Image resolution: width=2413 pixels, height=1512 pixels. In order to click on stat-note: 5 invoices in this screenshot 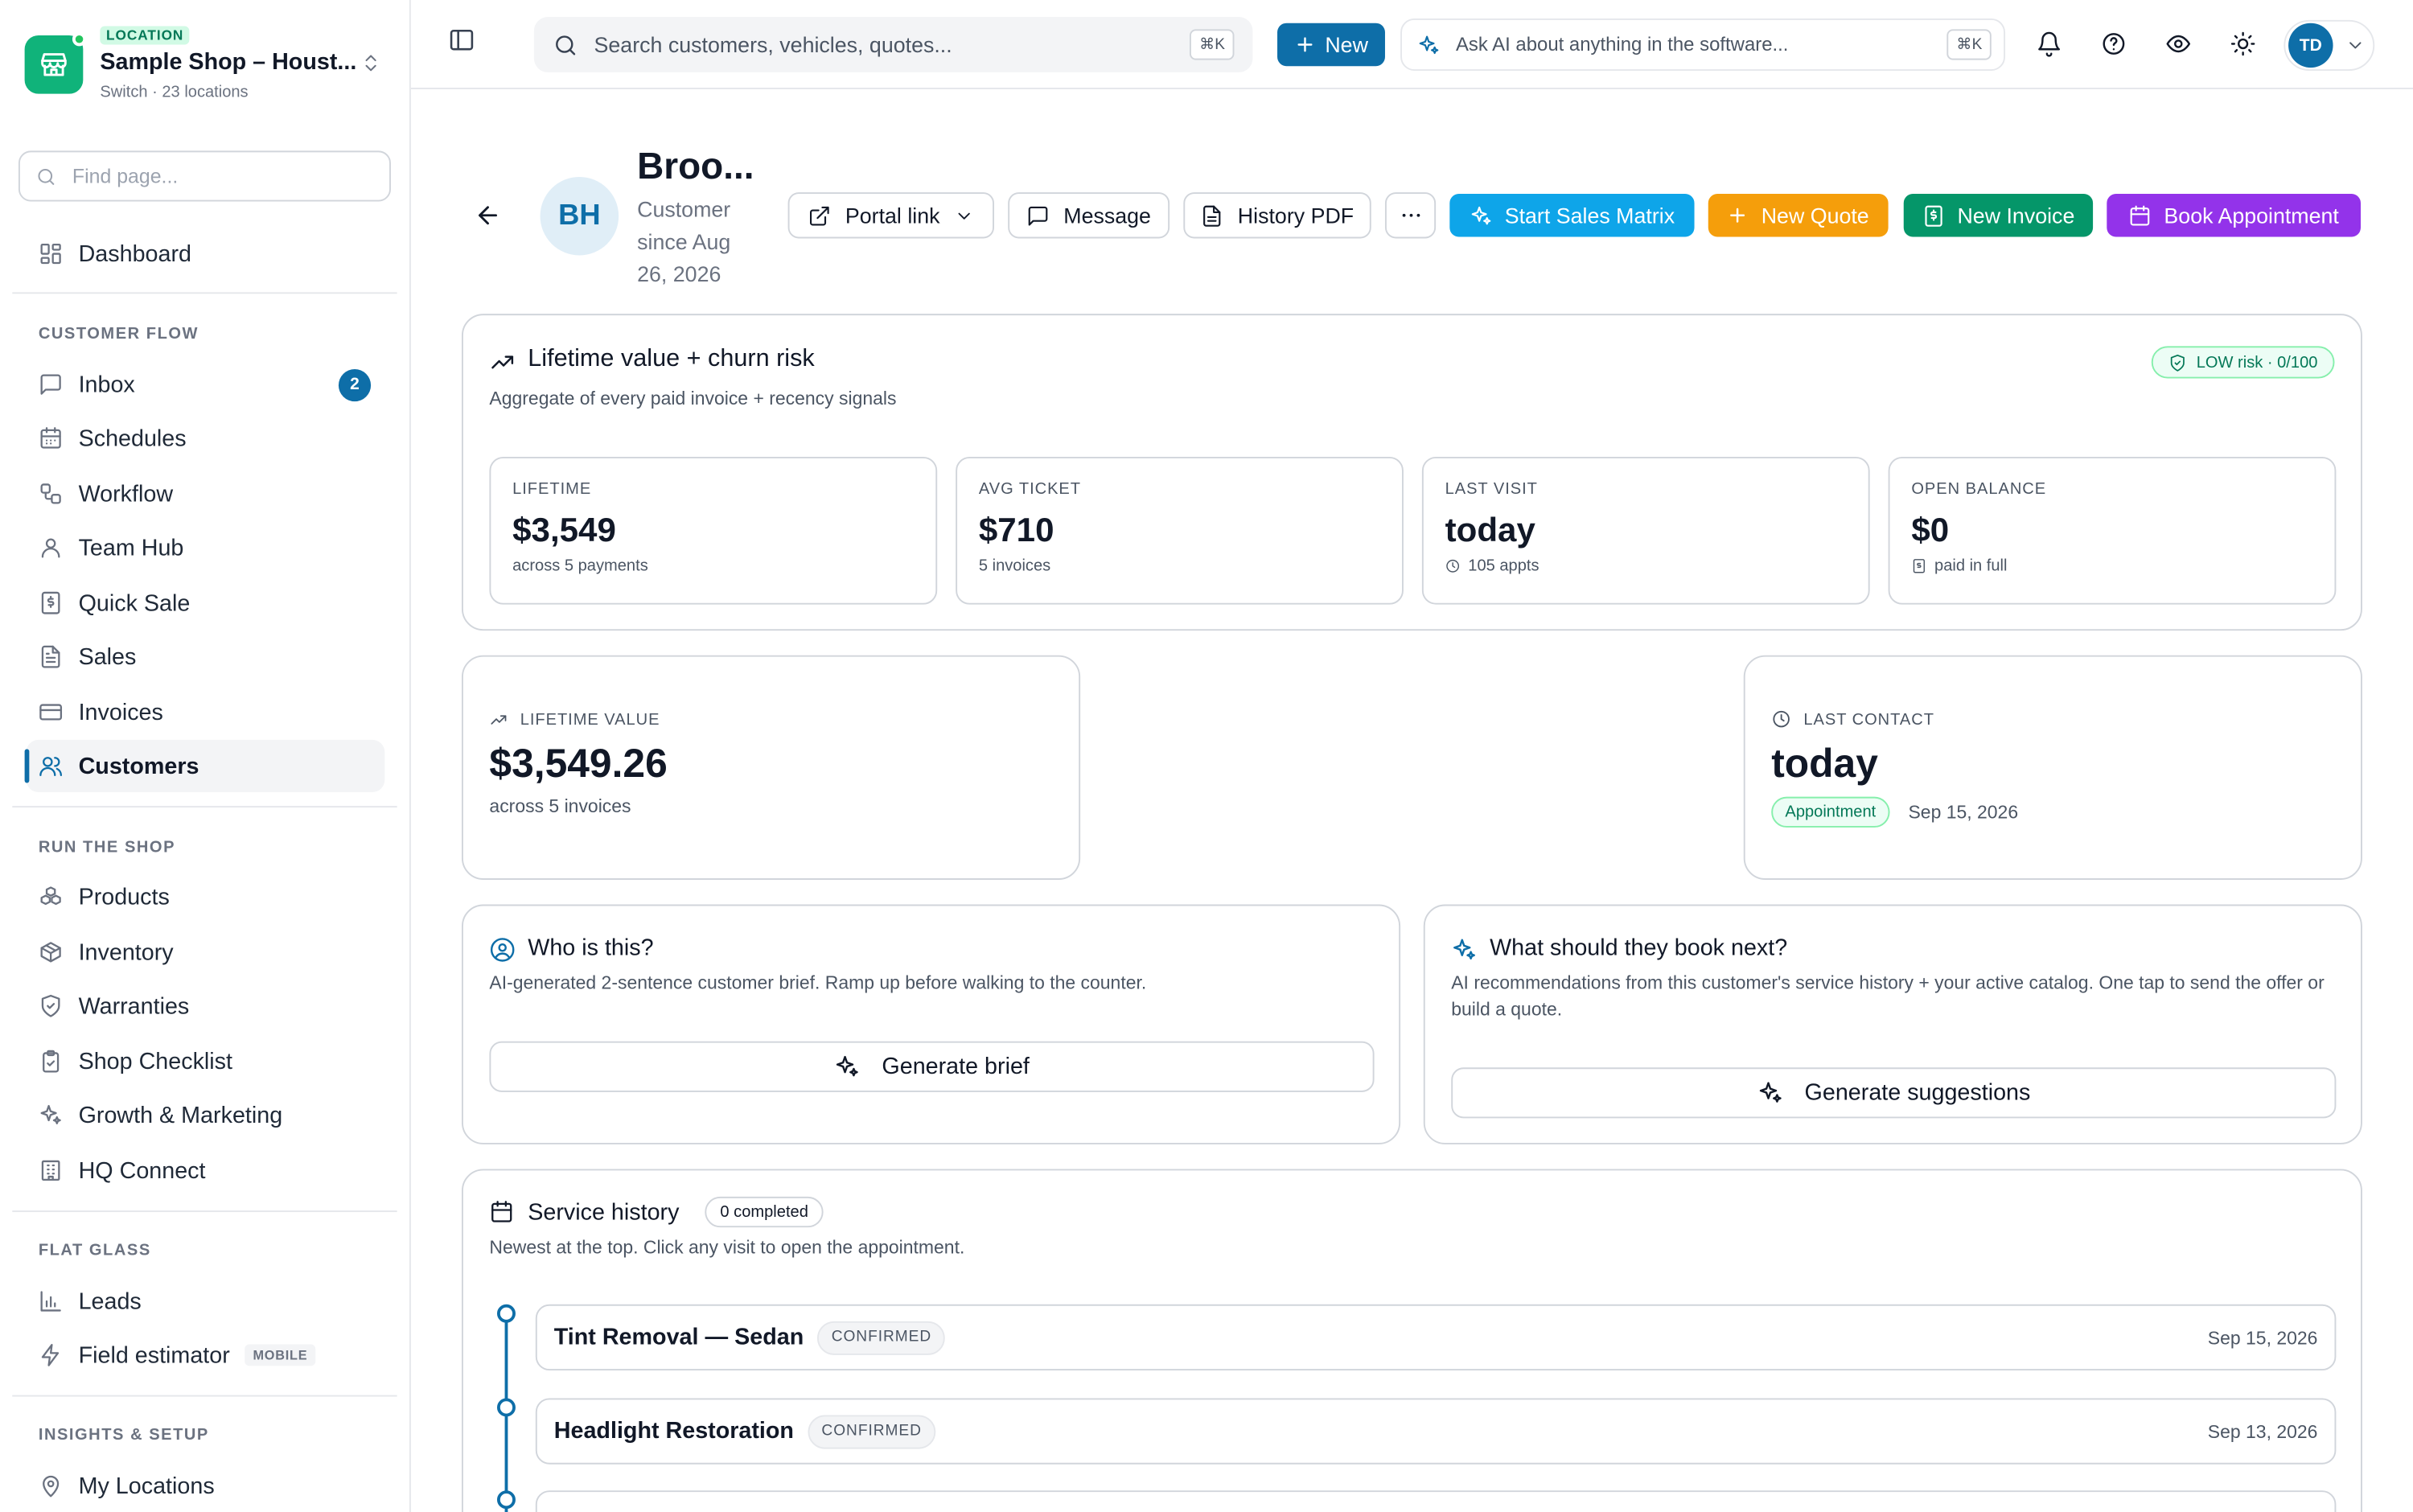, I will do `click(1014, 567)`.